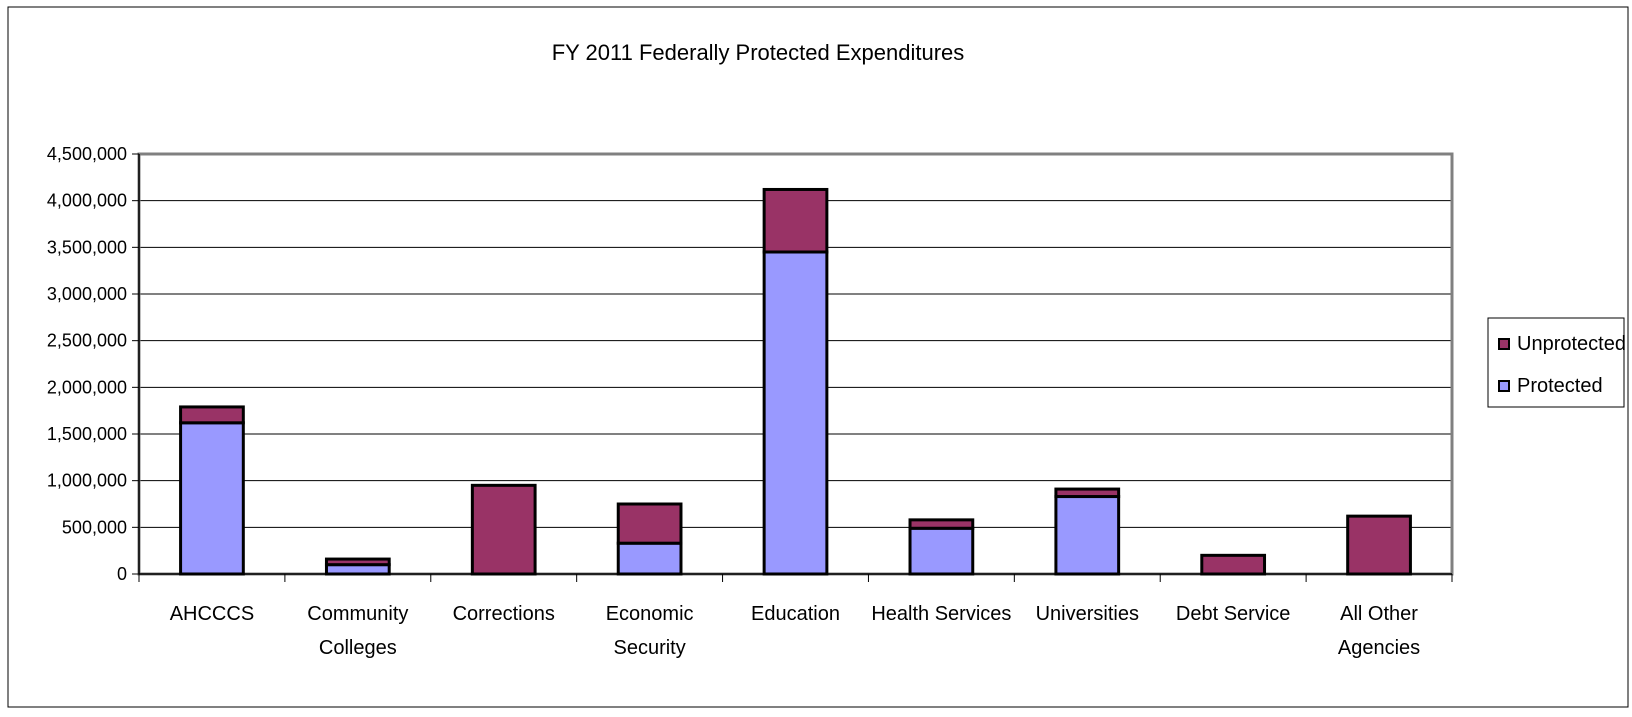 The image size is (1632, 717). Describe the element at coordinates (87, 341) in the screenshot. I see `y-tick-label: 2,500,000` at that location.